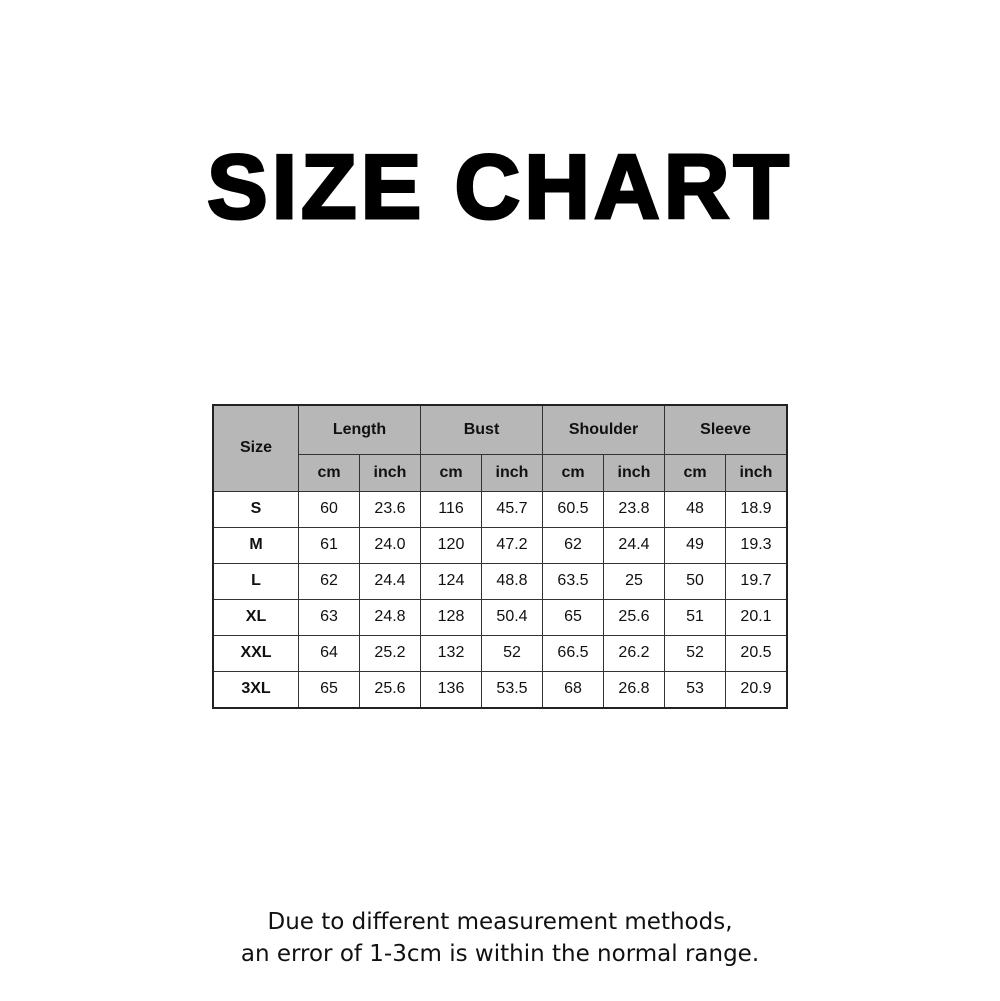 Image resolution: width=1000 pixels, height=1001 pixels. I want to click on value-cell: 68, so click(573, 689).